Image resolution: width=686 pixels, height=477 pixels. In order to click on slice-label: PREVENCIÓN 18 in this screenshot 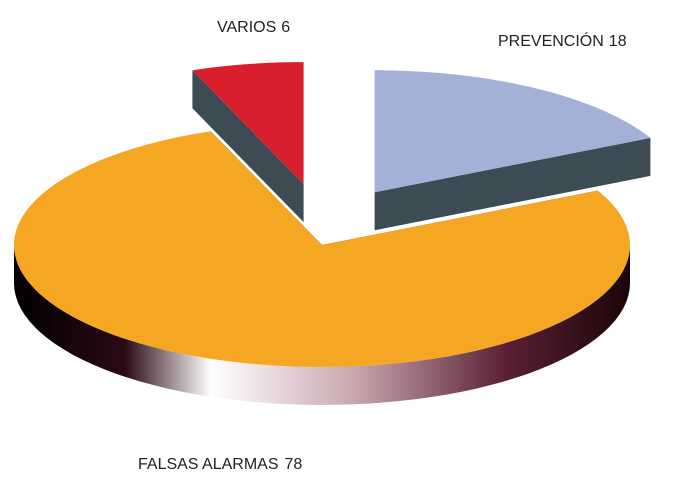, I will do `click(562, 40)`.